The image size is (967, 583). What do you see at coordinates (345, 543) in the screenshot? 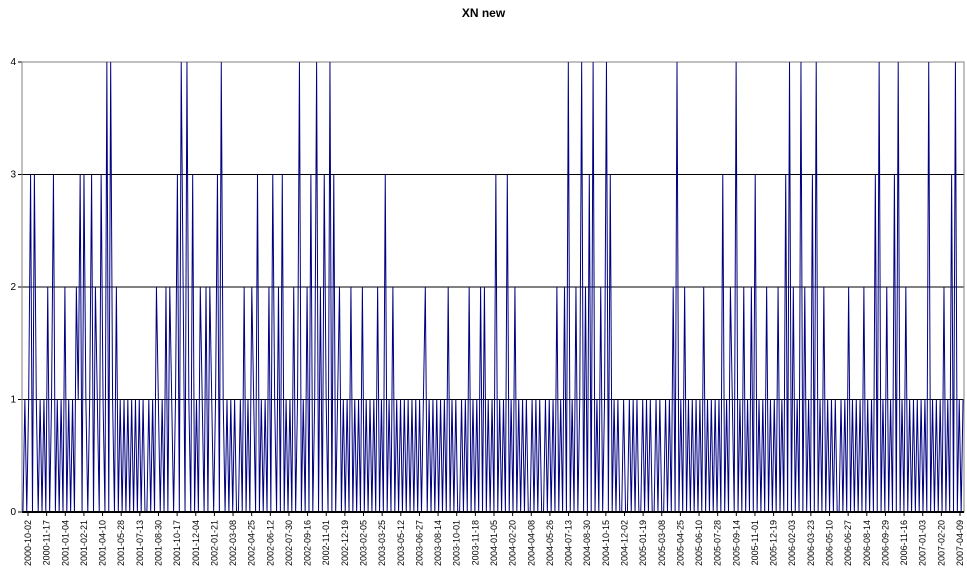
I see `xtick-label-17: 2002-12-19` at bounding box center [345, 543].